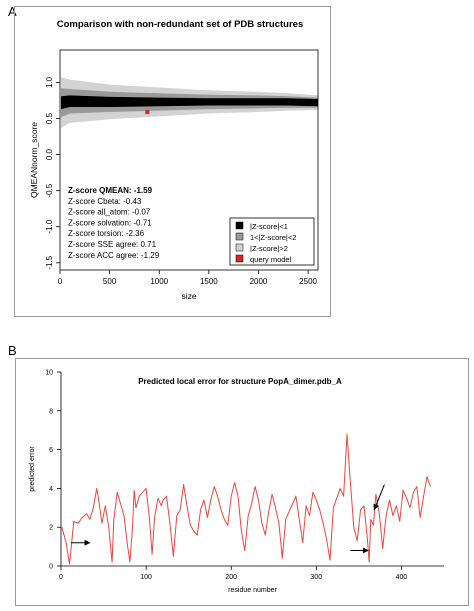  I want to click on y-tick-label-a: -1.5, so click(49, 262).